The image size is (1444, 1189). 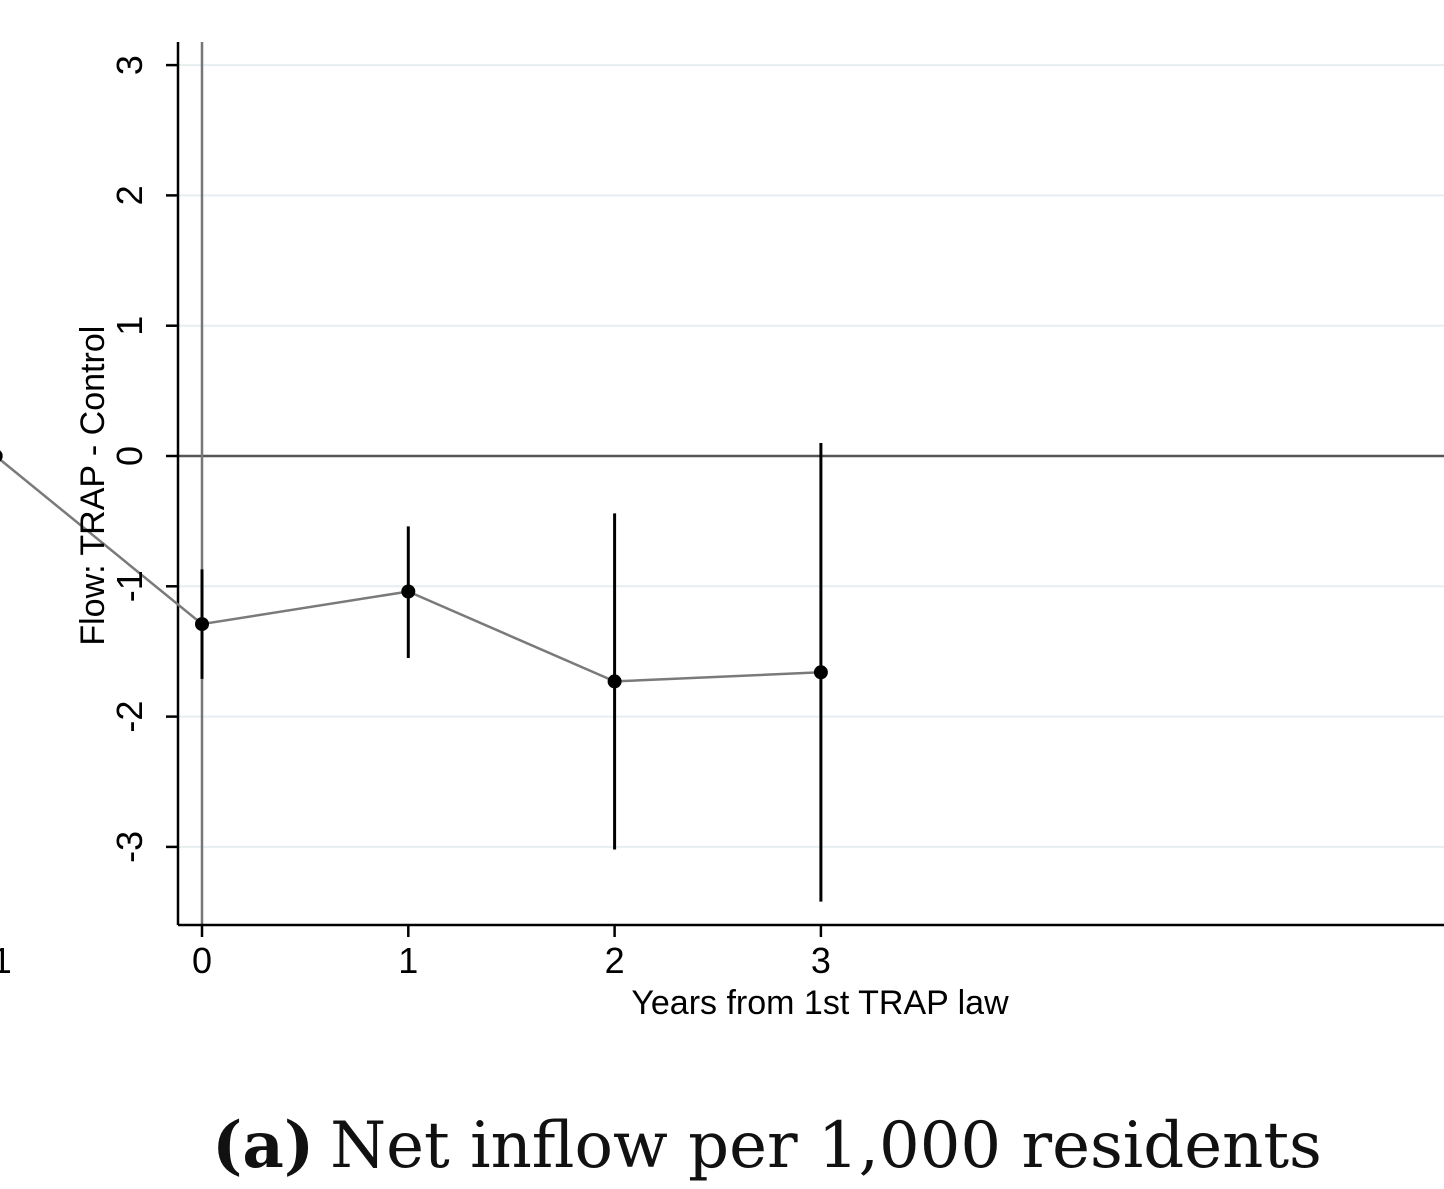 What do you see at coordinates (263, 1145) in the screenshot?
I see `caption-label: (a)` at bounding box center [263, 1145].